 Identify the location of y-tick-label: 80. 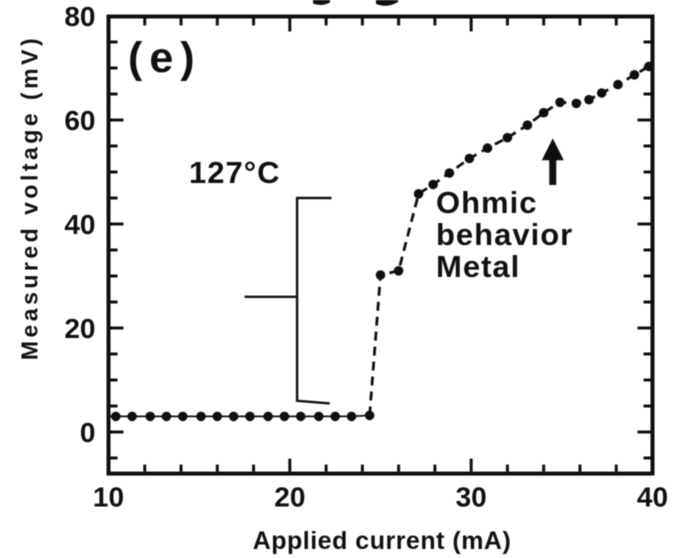
(79, 16).